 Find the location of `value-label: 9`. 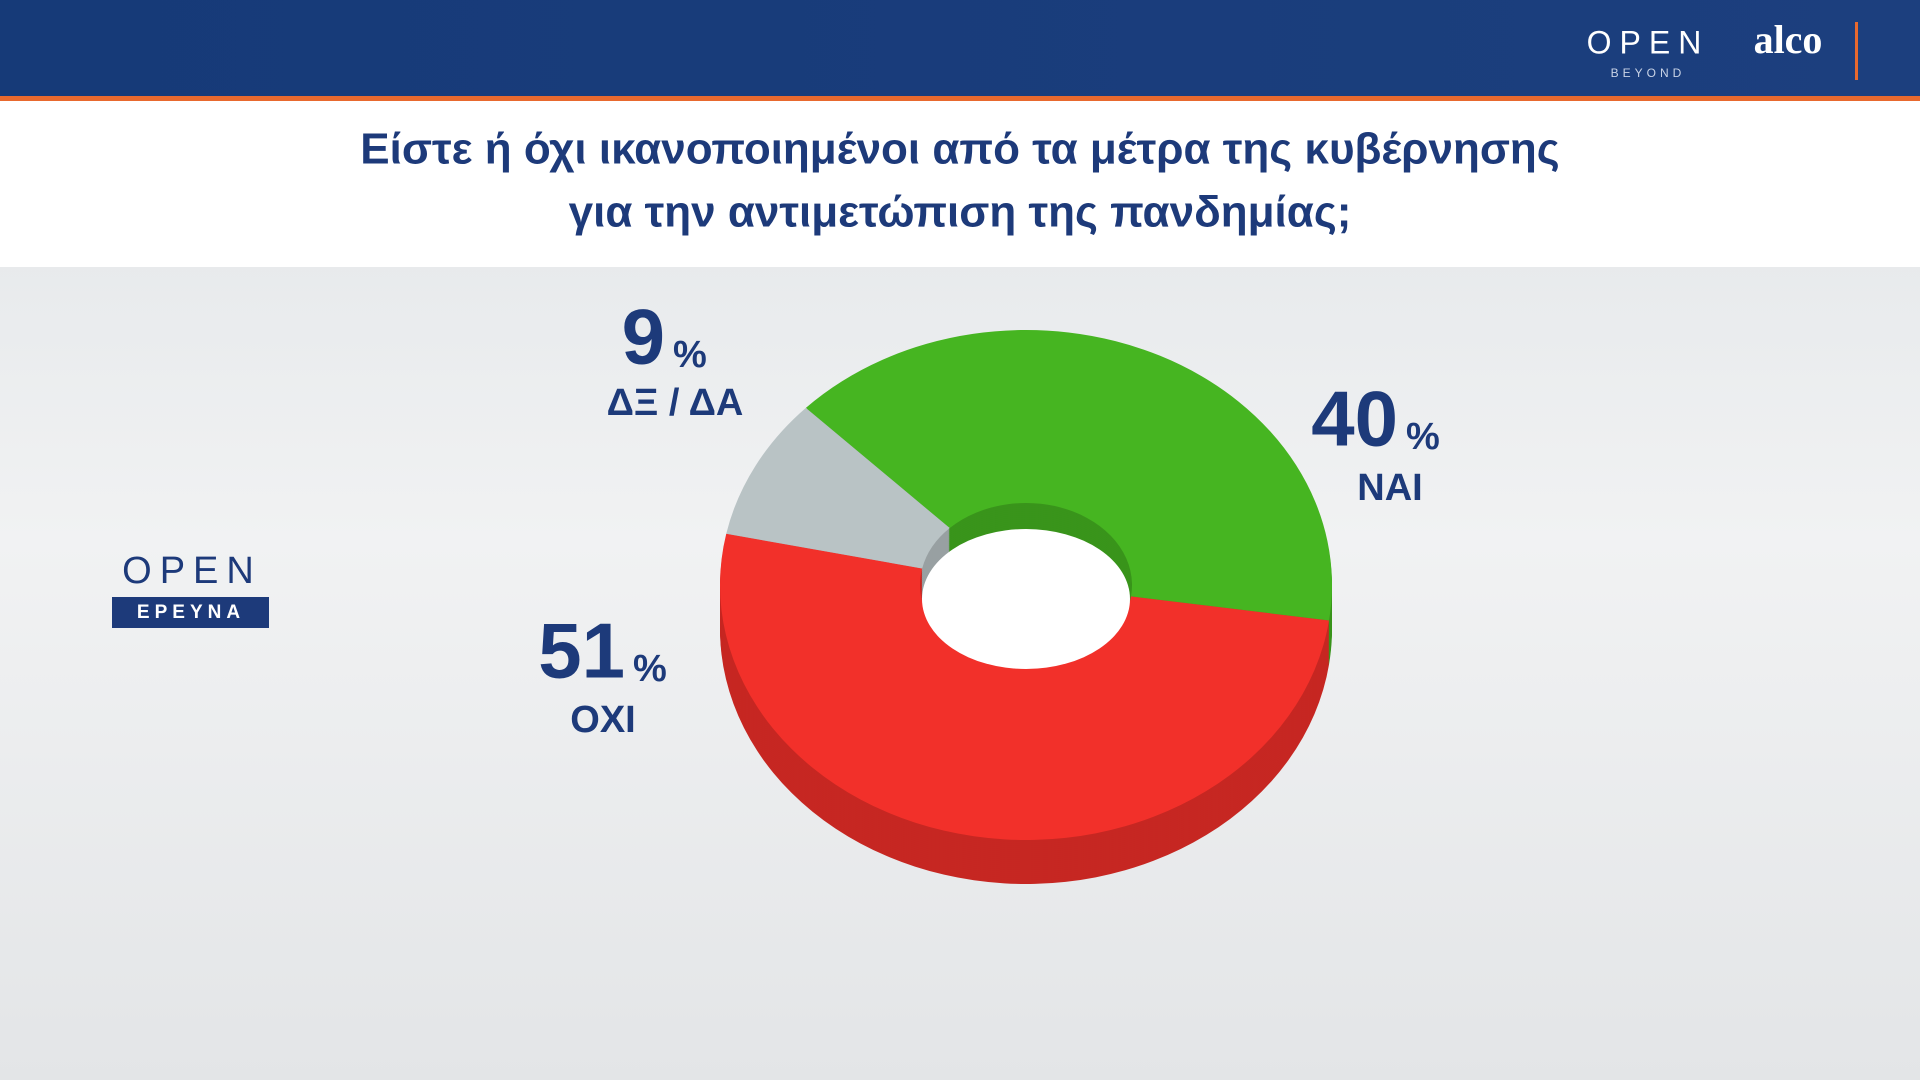

value-label: 9 is located at coordinates (643, 337).